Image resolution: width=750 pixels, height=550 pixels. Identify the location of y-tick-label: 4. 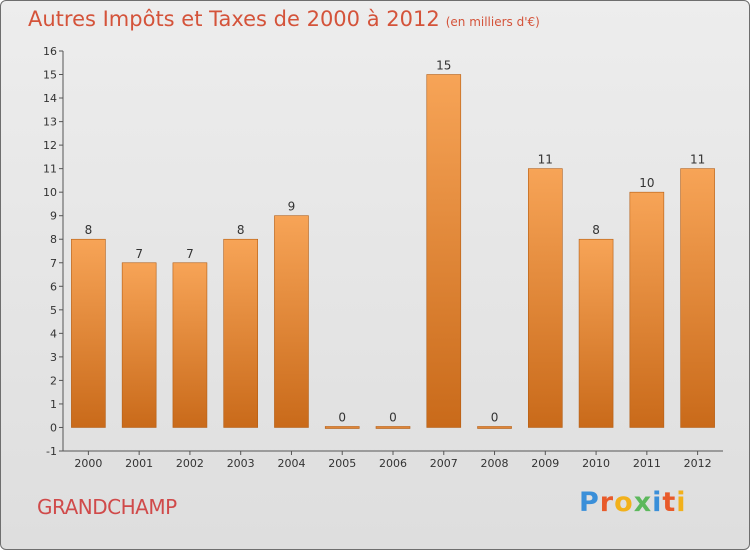
(53, 333).